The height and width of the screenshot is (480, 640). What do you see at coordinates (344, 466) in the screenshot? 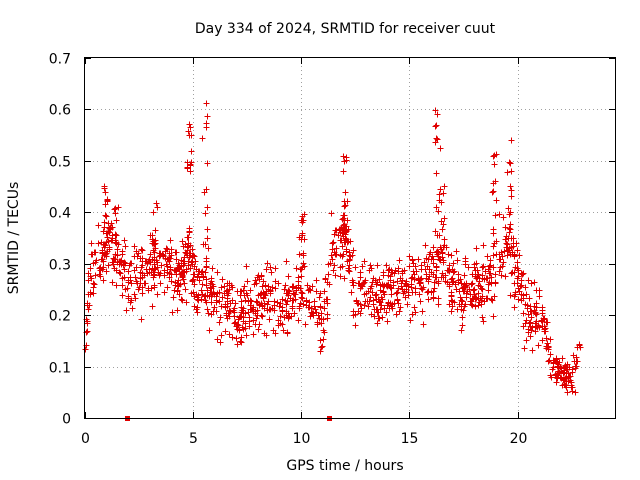
I see `x-axis-label: GPS time / hours` at bounding box center [344, 466].